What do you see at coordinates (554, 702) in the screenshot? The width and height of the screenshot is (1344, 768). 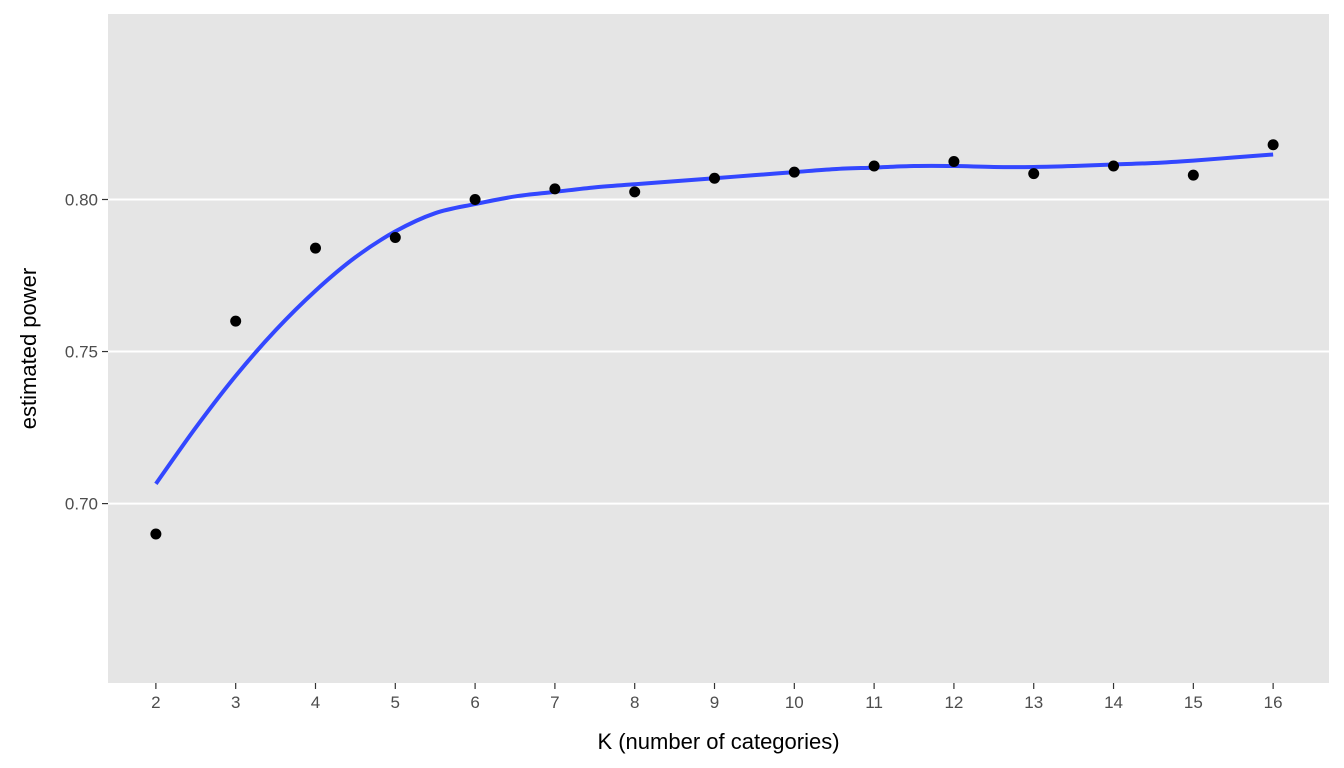 I see `x-tick-label: 7` at bounding box center [554, 702].